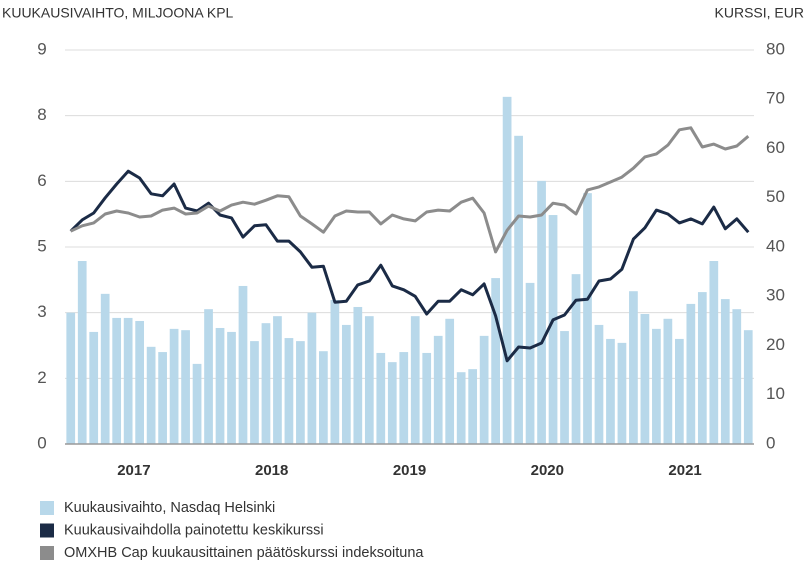  I want to click on y-tick-label: 9, so click(41, 48).